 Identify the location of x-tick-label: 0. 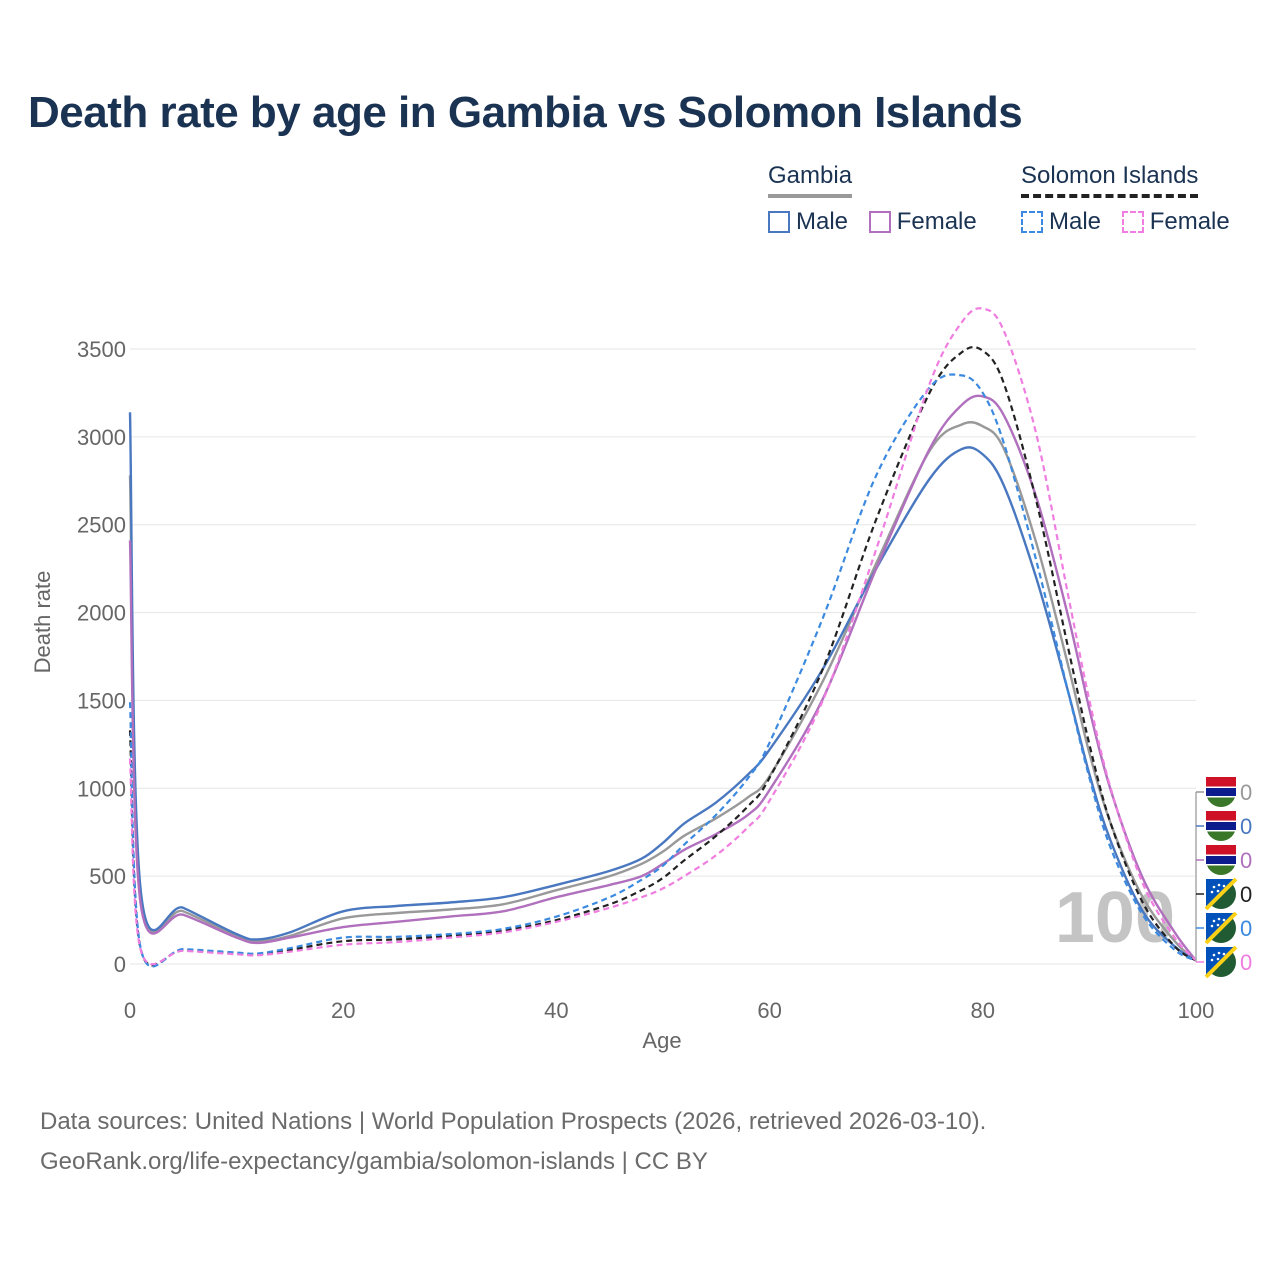
(130, 1010).